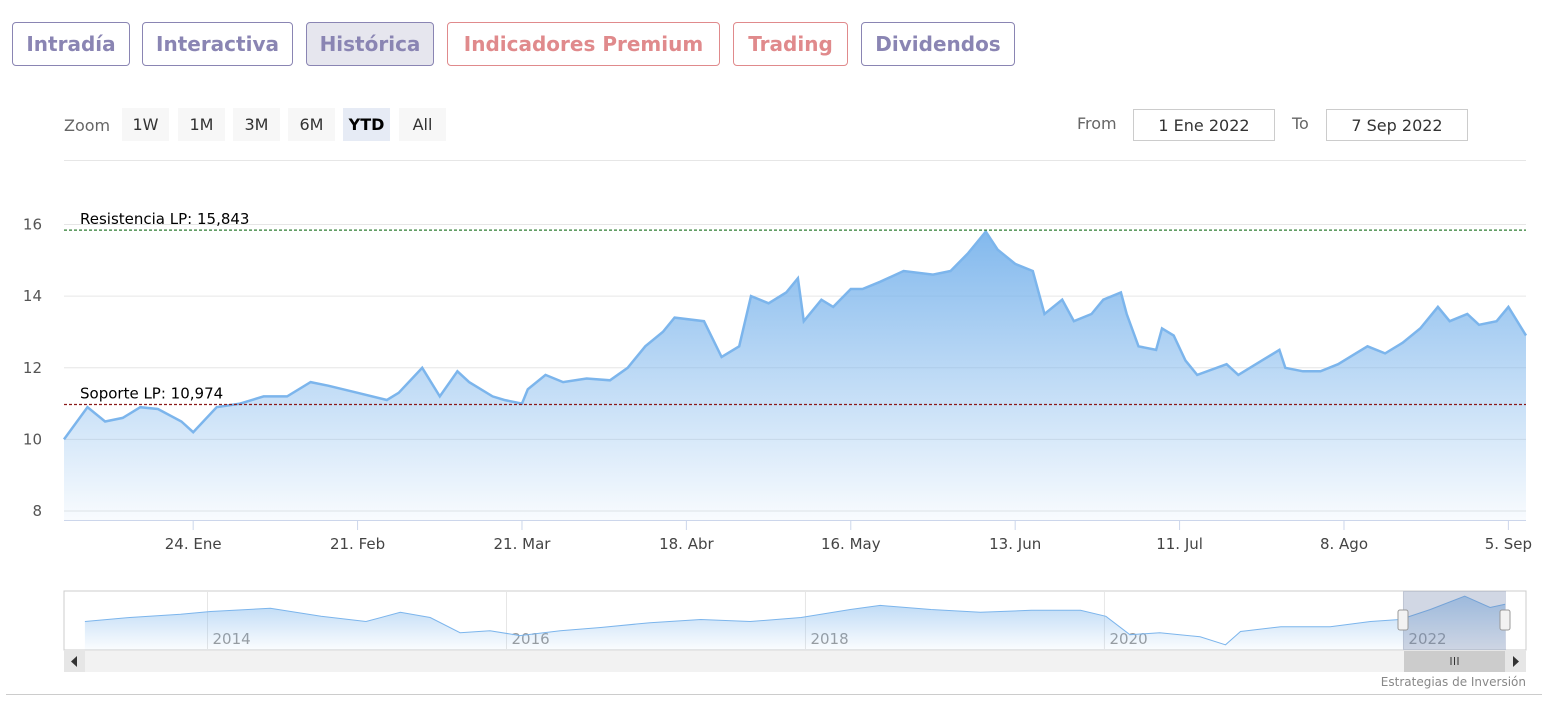  I want to click on x-tick-label: 5. Sep, so click(1508, 544).